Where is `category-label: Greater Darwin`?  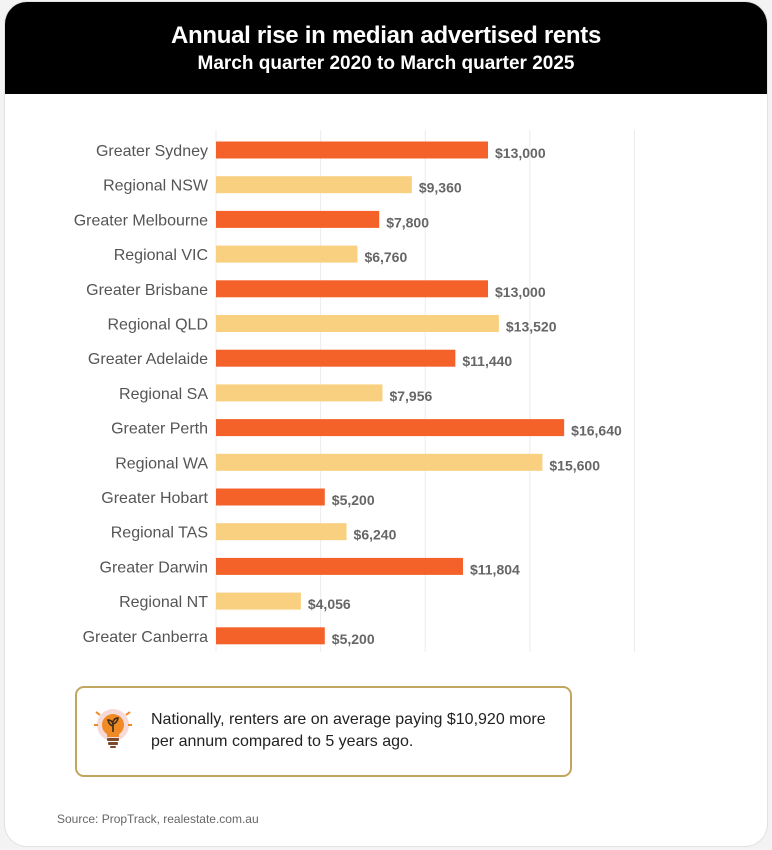
category-label: Greater Darwin is located at coordinates (154, 567).